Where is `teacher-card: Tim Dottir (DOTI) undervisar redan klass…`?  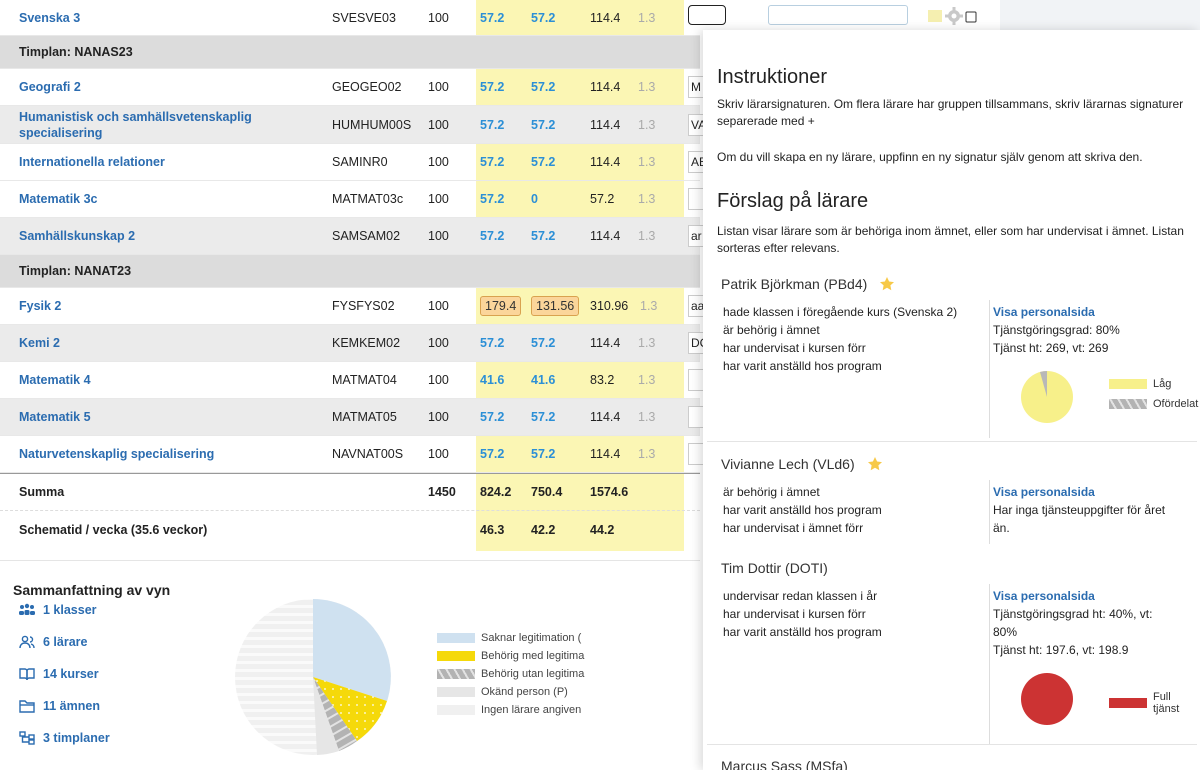
teacher-card: Tim Dottir (DOTI) undervisar redan klass… is located at coordinates (953, 649).